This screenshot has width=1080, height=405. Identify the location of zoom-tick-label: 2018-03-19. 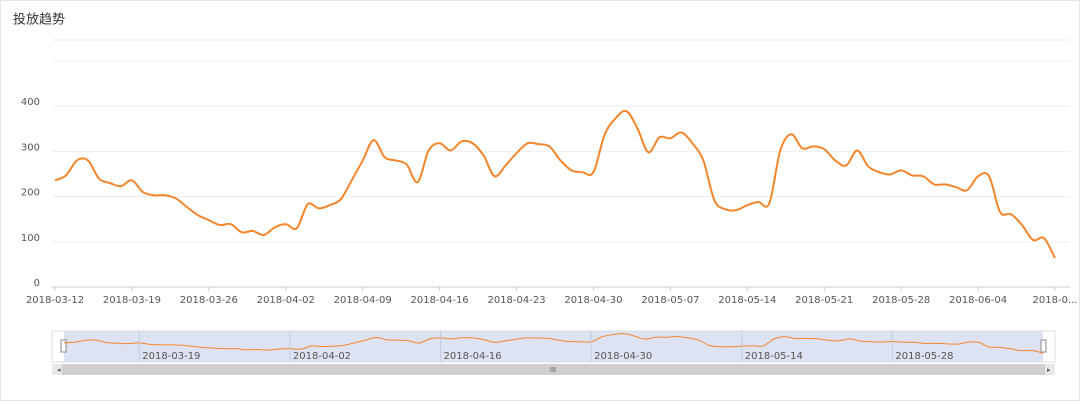
(171, 356).